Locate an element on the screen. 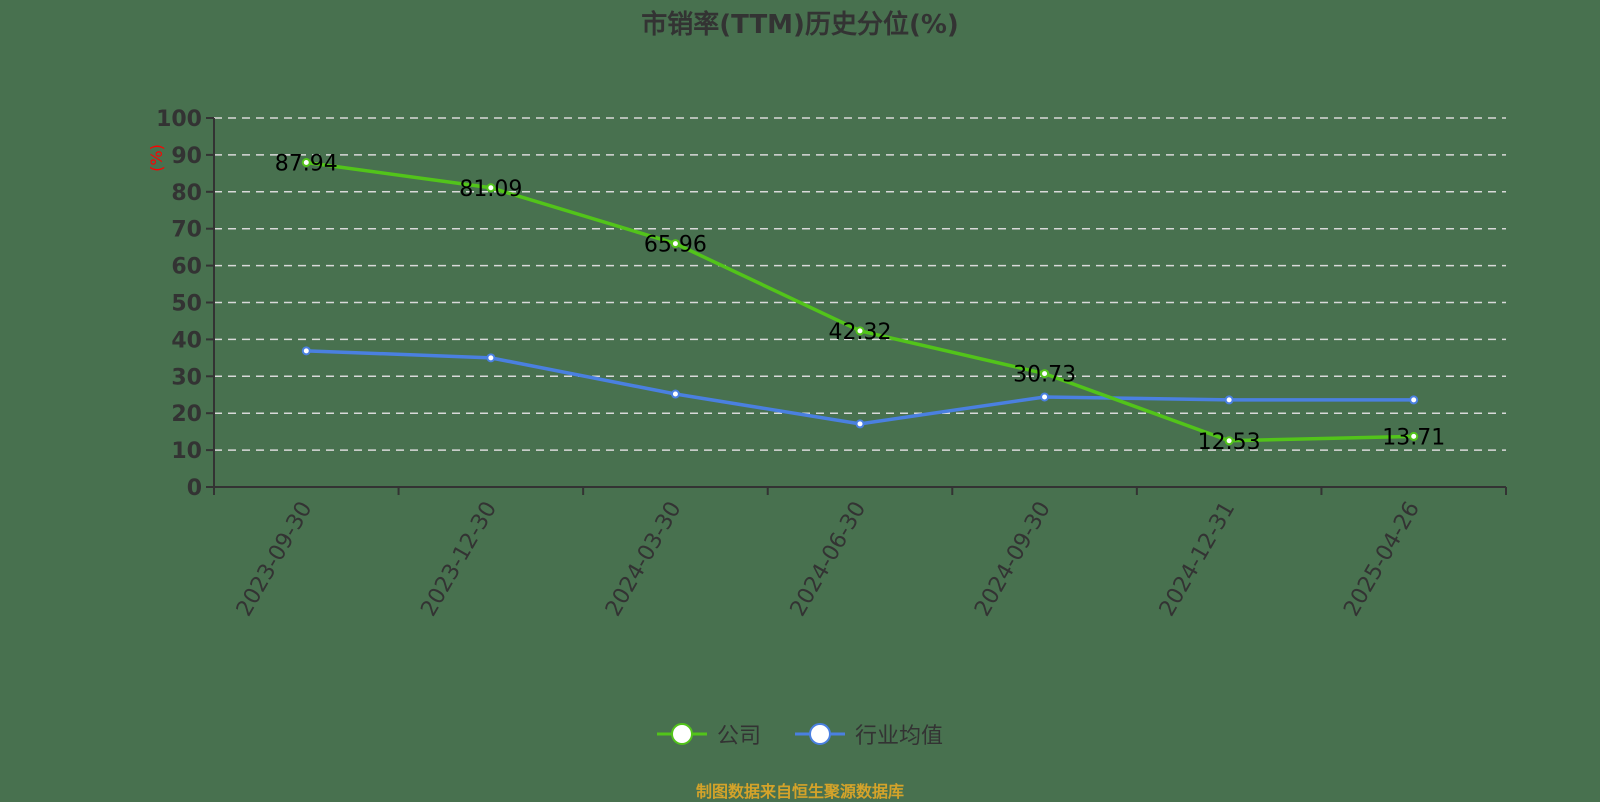  source-note: 制图数据来自恒生聚源数据库 is located at coordinates (799, 791).